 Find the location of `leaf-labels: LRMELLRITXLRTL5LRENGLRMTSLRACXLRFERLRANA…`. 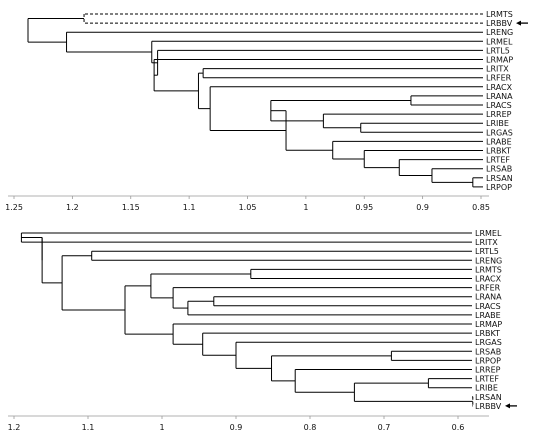

leaf-labels: LRMELLRITXLRTL5LRENGLRMTSLRACXLRFERLRANA… is located at coordinates (488, 320).